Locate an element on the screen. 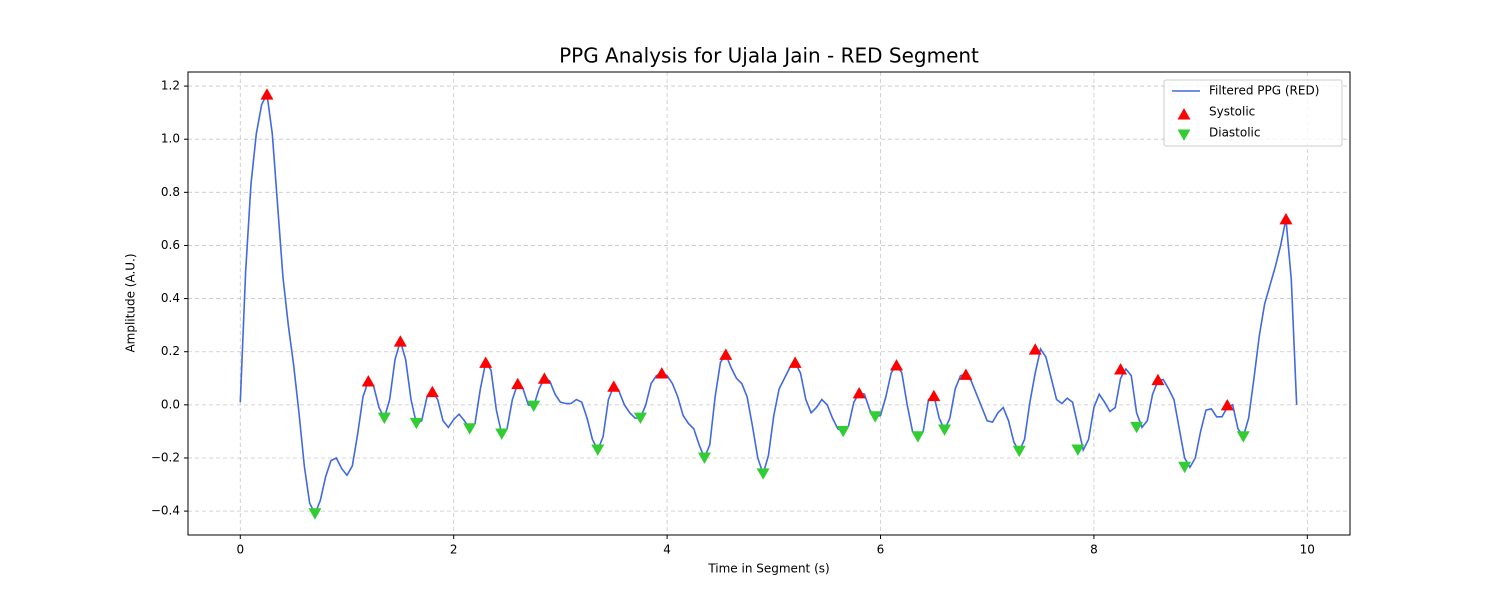  legend-label: Diastolic is located at coordinates (1235, 133).